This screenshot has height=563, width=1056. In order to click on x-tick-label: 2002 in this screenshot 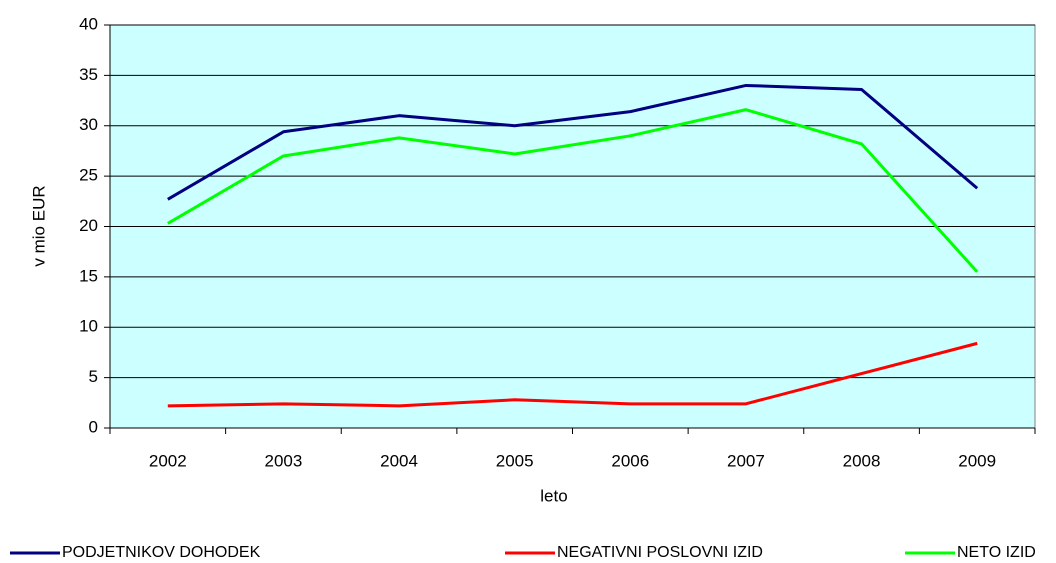, I will do `click(168, 460)`.